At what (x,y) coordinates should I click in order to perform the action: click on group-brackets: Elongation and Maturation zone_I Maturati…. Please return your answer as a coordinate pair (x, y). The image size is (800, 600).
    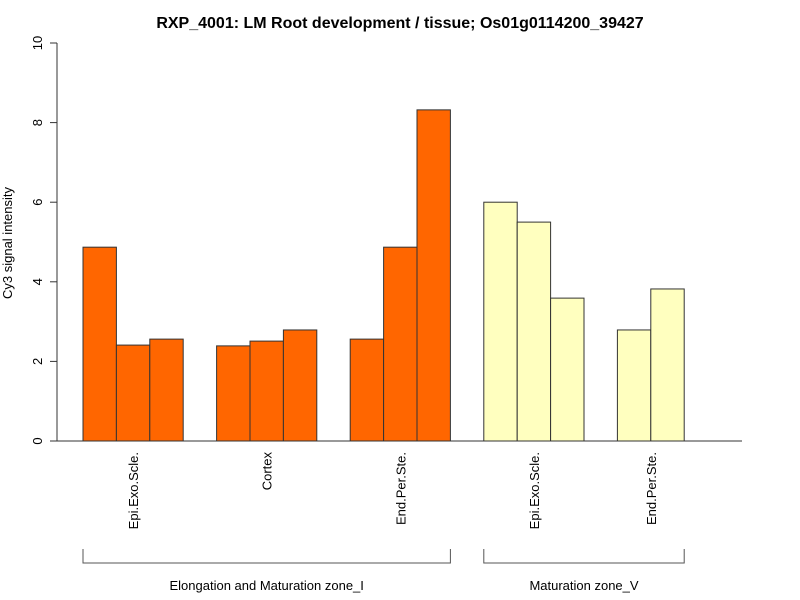
    Looking at the image, I should click on (383, 571).